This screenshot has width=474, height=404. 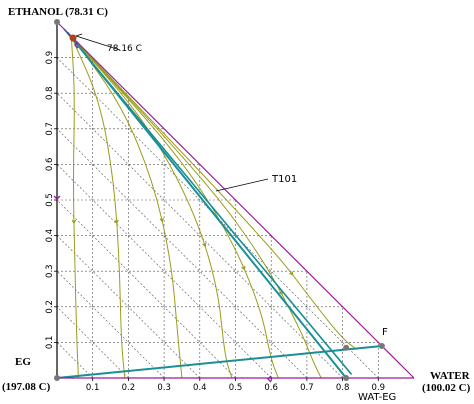 What do you see at coordinates (124, 49) in the screenshot?
I see `azeotrope-label: 78.16 C` at bounding box center [124, 49].